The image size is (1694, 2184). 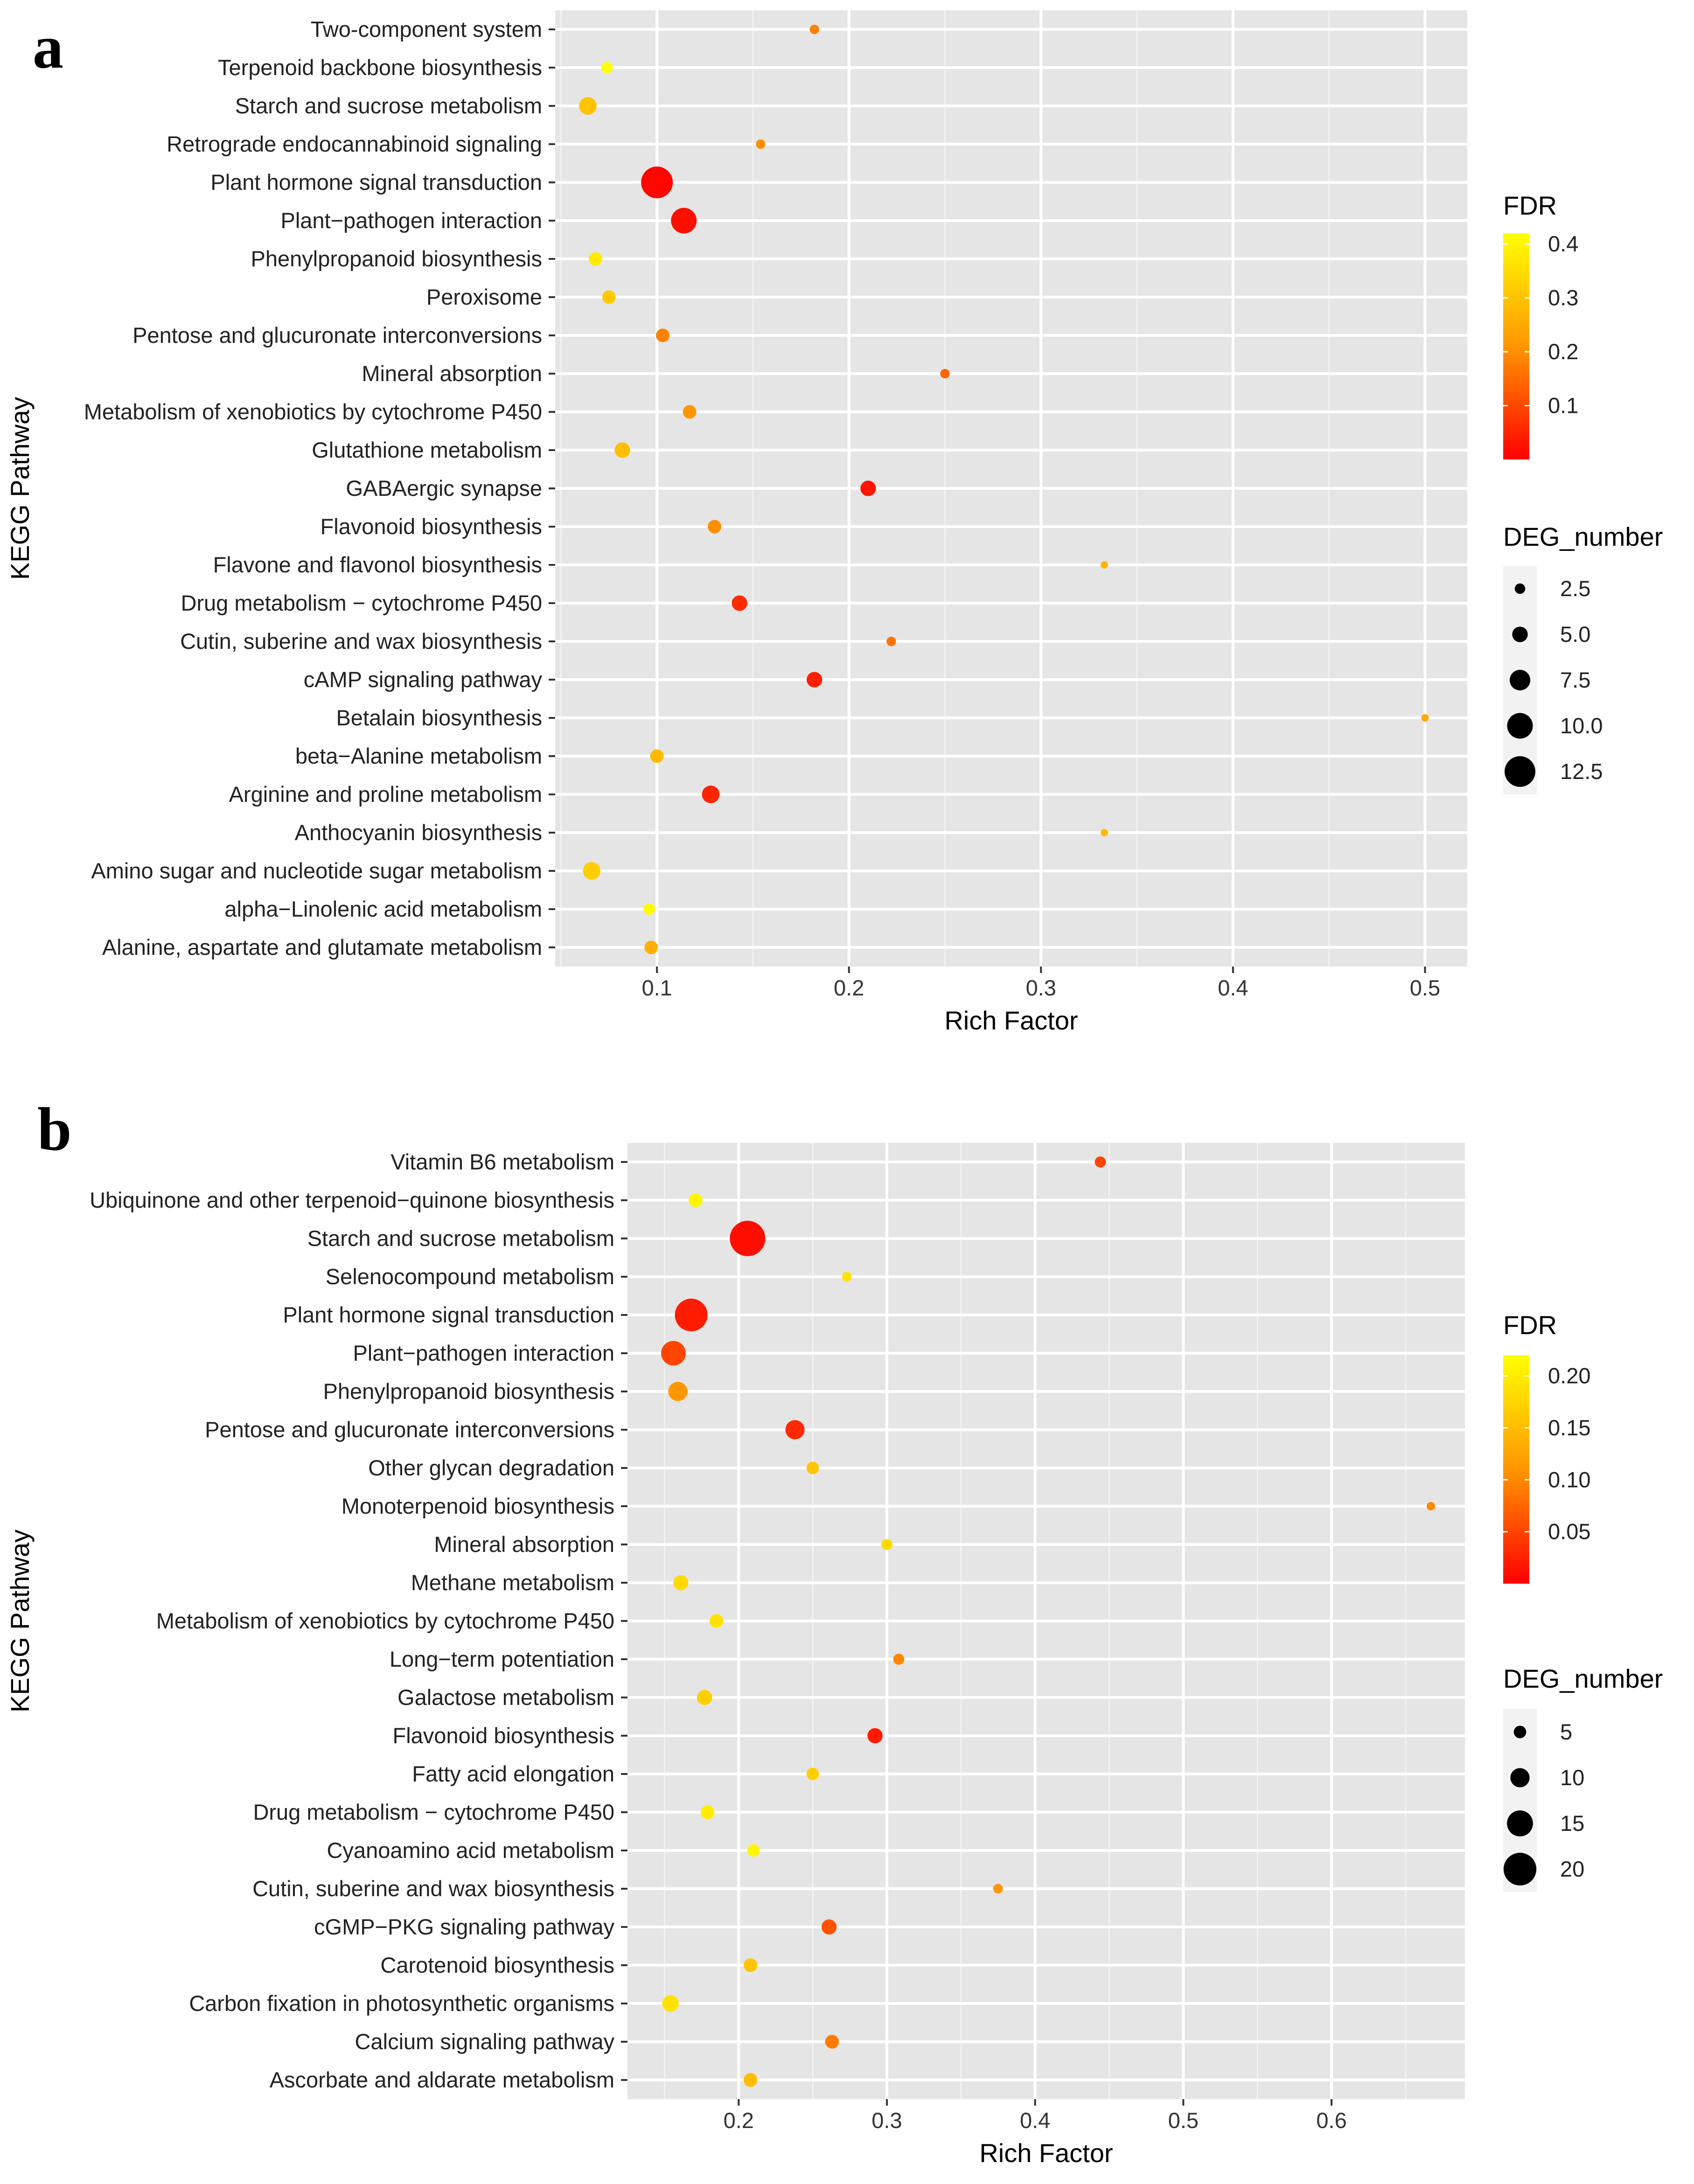 I want to click on fdr-tick-label: 0.15, so click(x=1569, y=1427).